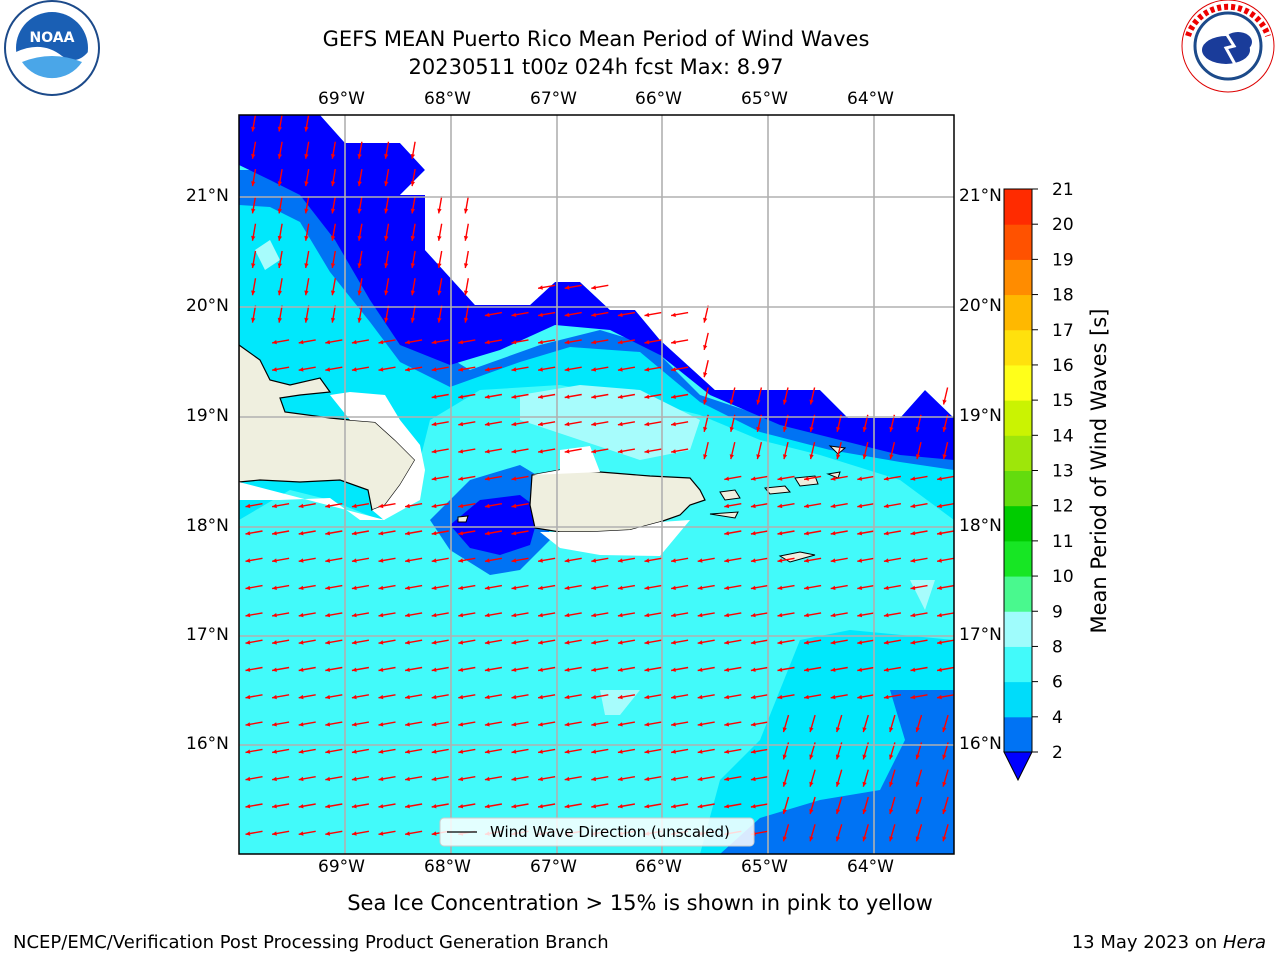  Describe the element at coordinates (1063, 331) in the screenshot. I see `colorbar-tick-label: 17` at that location.